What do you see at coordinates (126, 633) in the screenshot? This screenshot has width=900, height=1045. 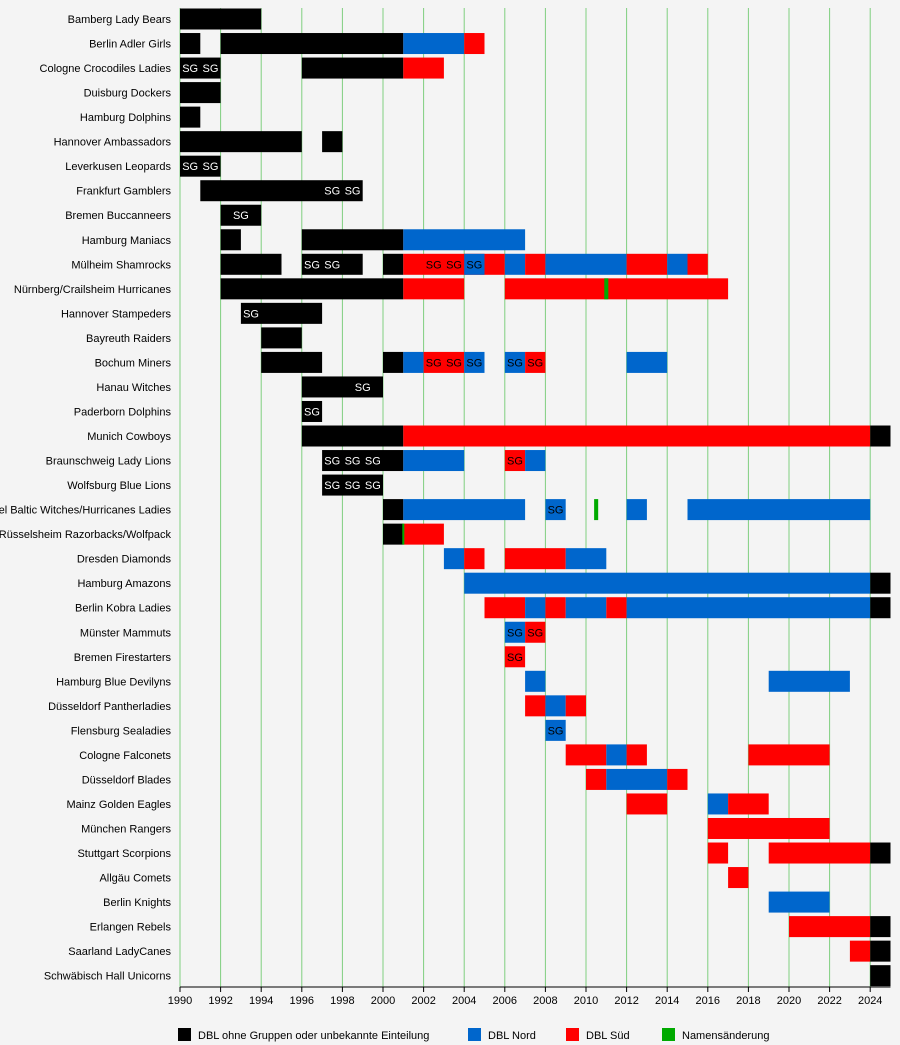 I see `team-label: Münster Mammuts` at bounding box center [126, 633].